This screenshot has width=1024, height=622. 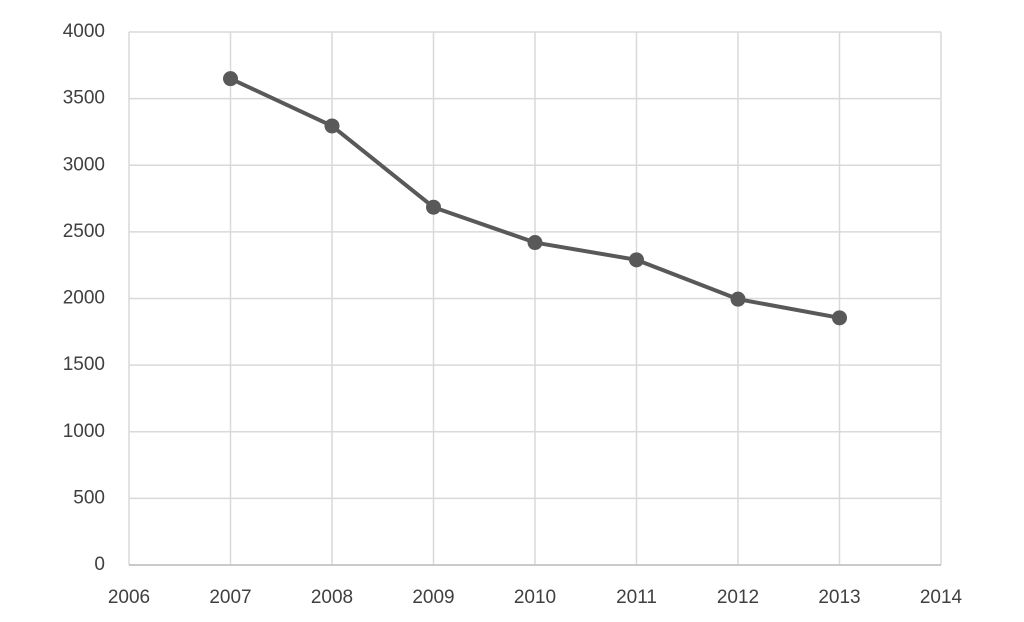 I want to click on x-tick-label: 2010, so click(x=535, y=597).